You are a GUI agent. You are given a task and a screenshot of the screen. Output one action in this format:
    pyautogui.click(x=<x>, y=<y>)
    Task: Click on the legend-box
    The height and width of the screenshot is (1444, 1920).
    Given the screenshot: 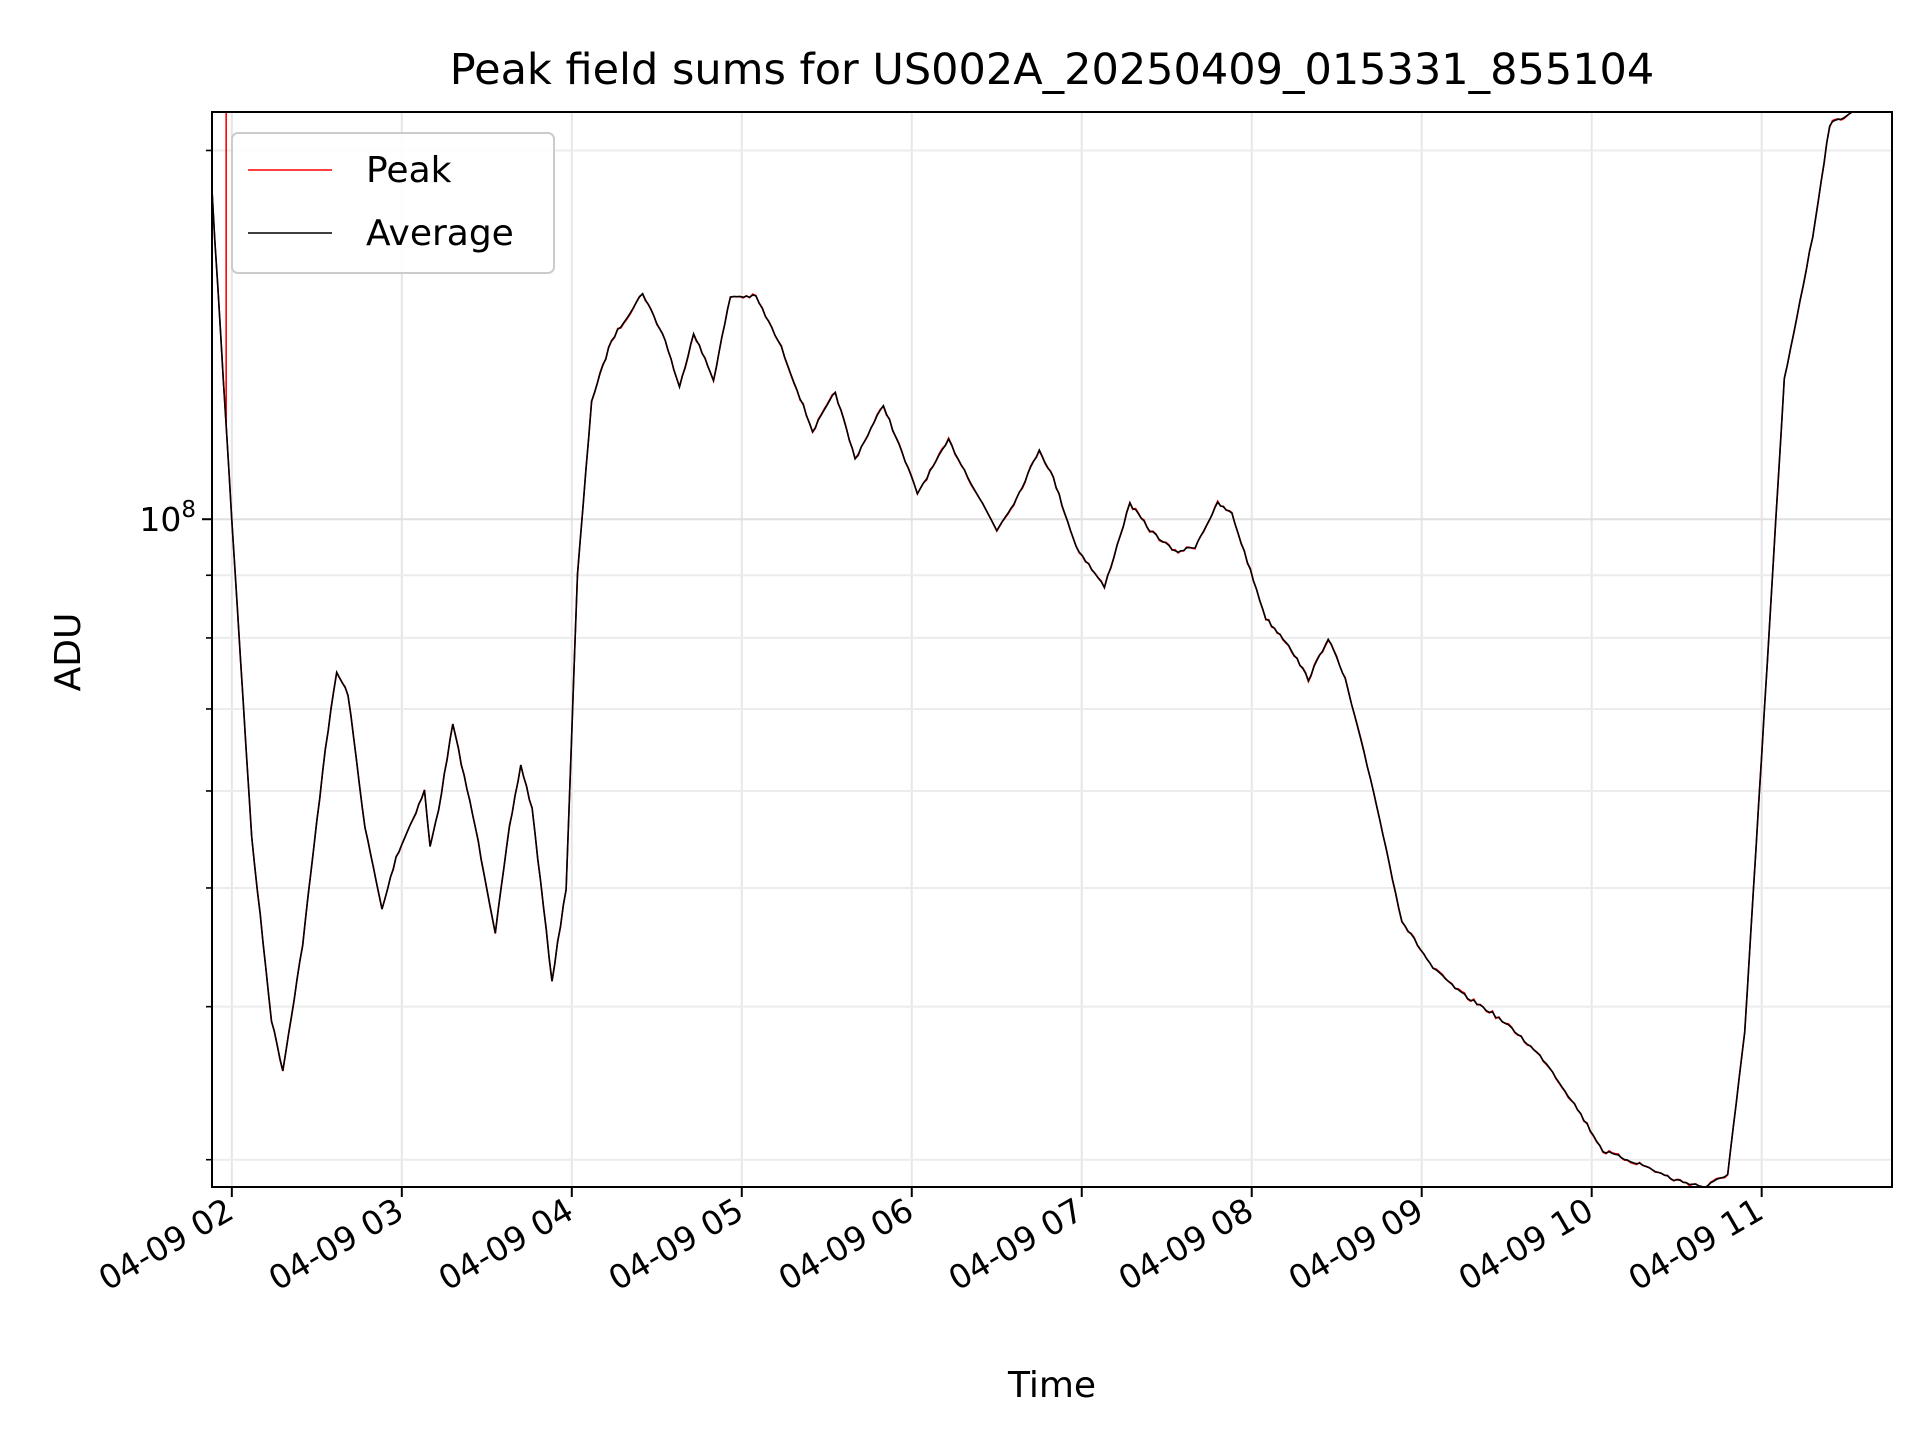 What is the action you would take?
    pyautogui.click(x=393, y=203)
    